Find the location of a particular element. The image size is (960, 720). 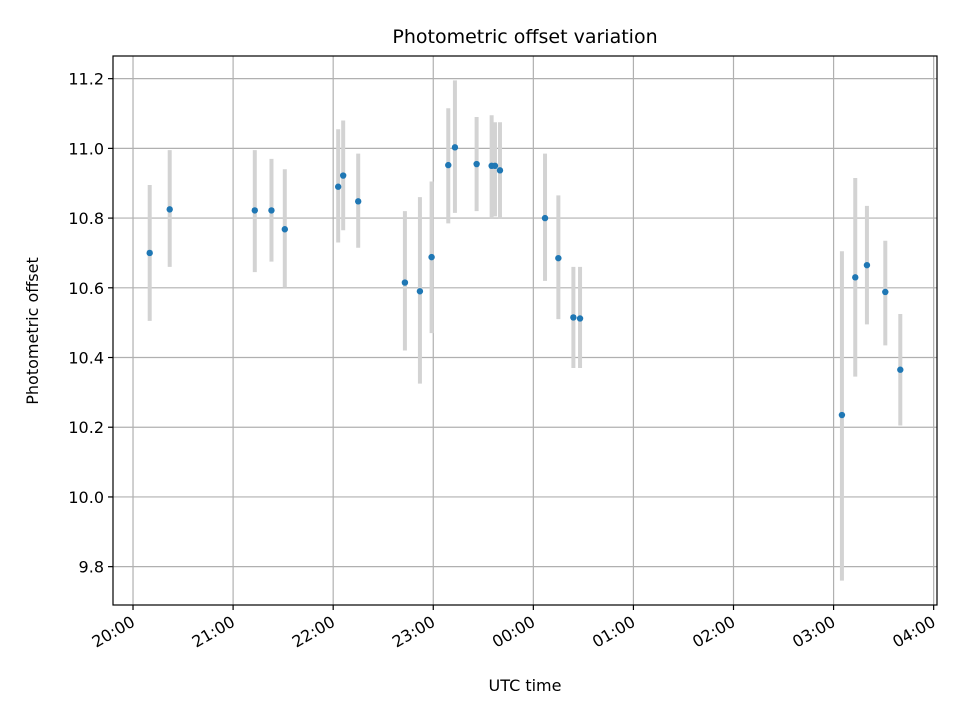

y-tick-label: 10.2 is located at coordinates (86, 427).